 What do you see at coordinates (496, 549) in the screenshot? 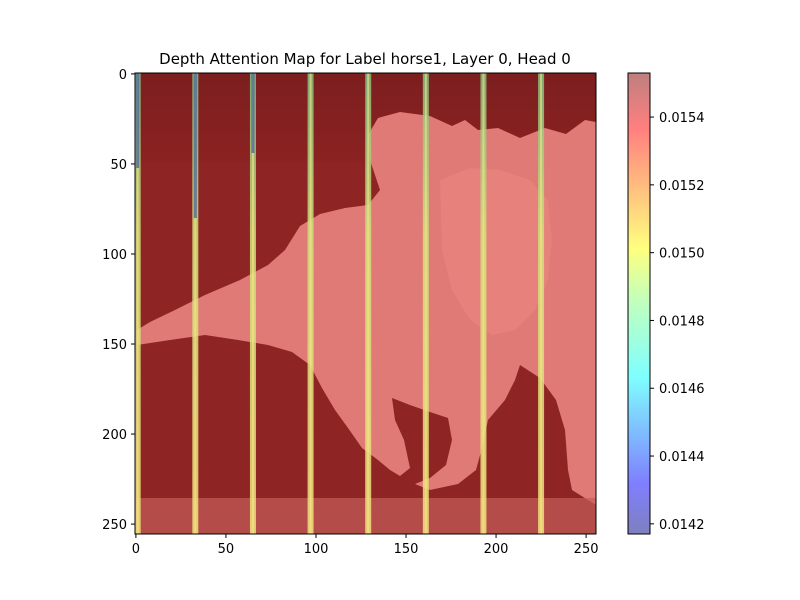
I see `x-tick-label: 200` at bounding box center [496, 549].